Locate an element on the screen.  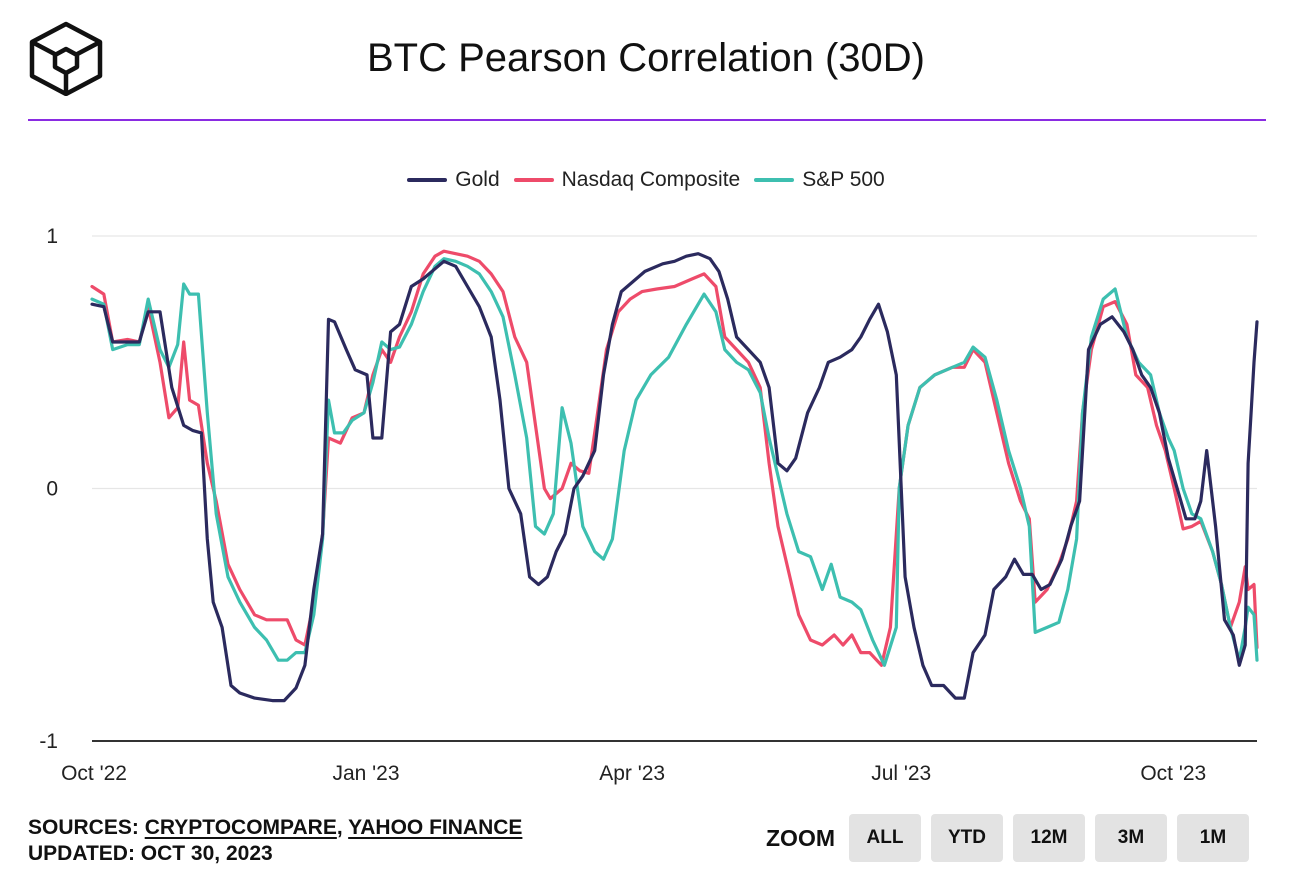
legend-item-gold: Gold is located at coordinates (453, 180).